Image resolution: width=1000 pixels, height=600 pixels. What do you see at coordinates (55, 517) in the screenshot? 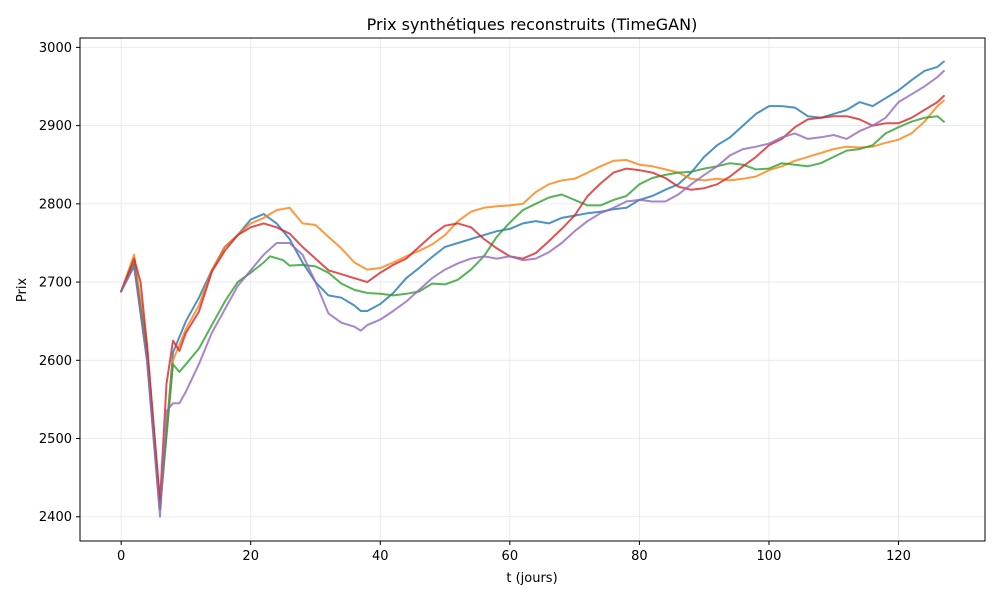
I see `y-tick-label: 2400` at bounding box center [55, 517].